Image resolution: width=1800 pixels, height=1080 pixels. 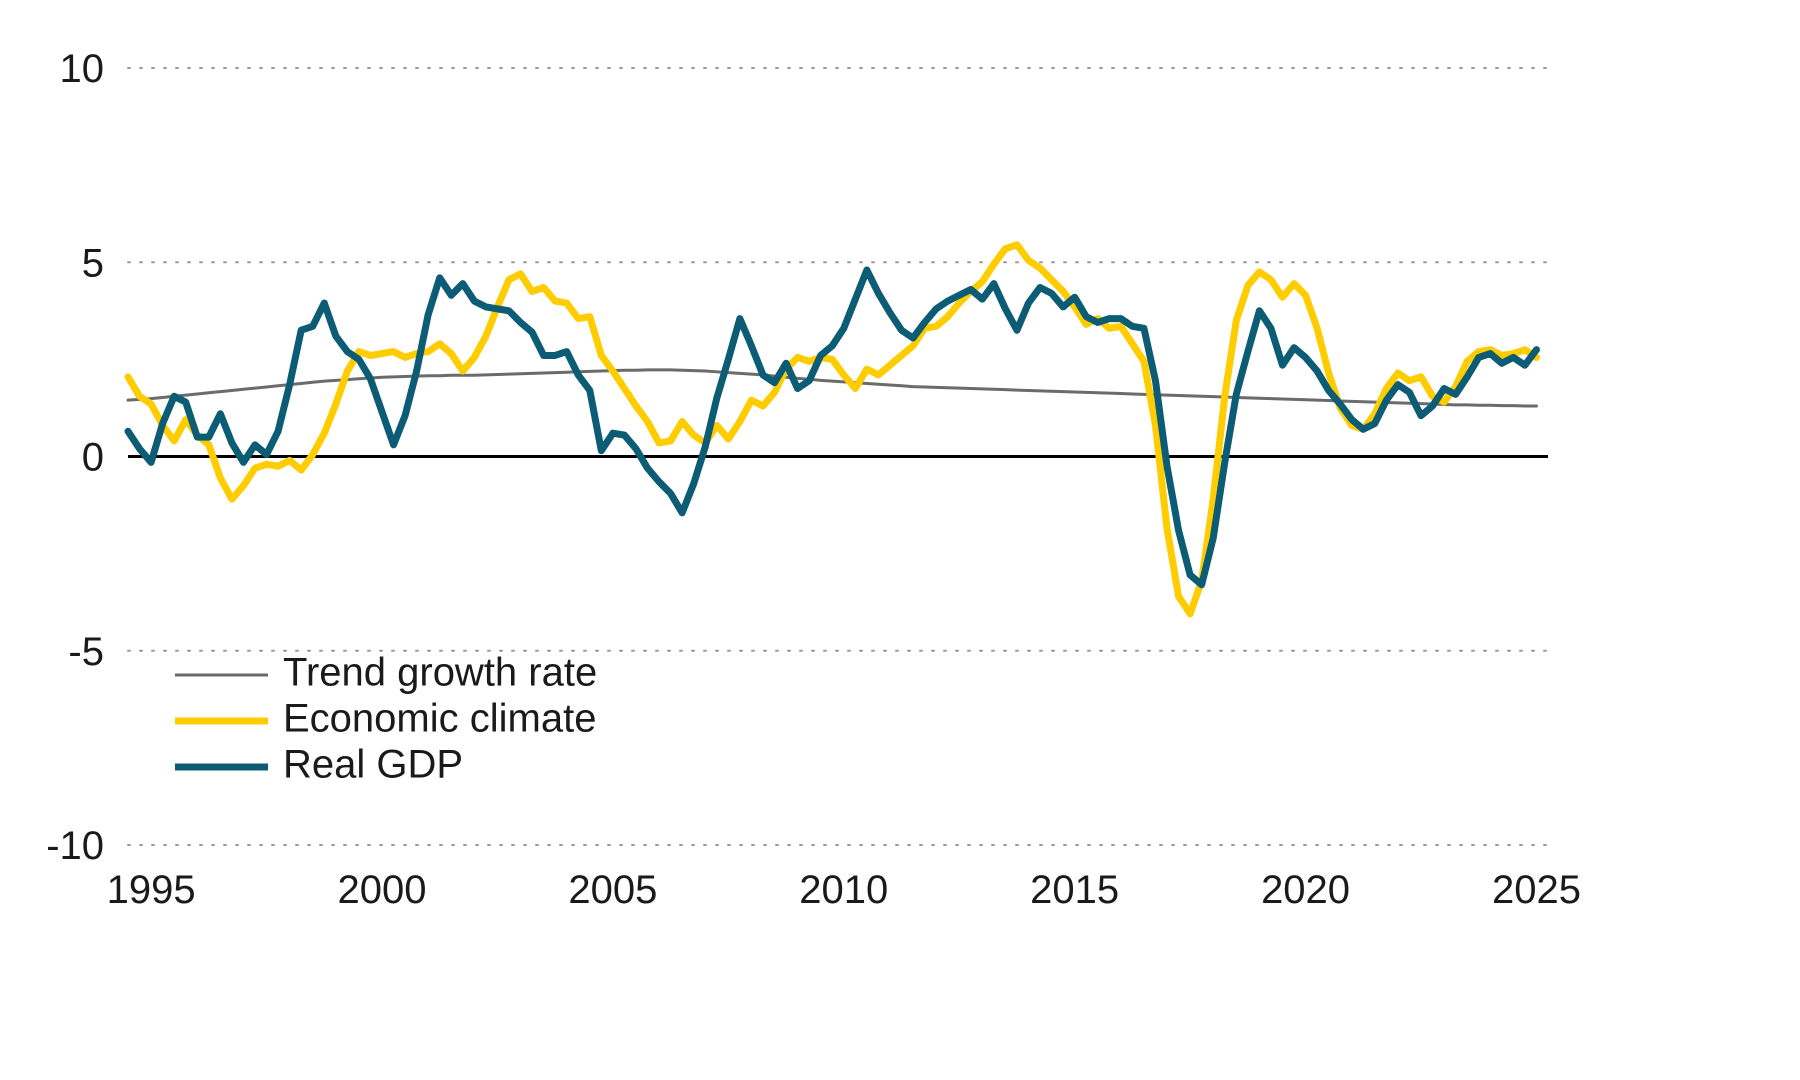 I want to click on y-axis-tick-labels: 10 5 0 -5 -10, so click(x=75, y=457).